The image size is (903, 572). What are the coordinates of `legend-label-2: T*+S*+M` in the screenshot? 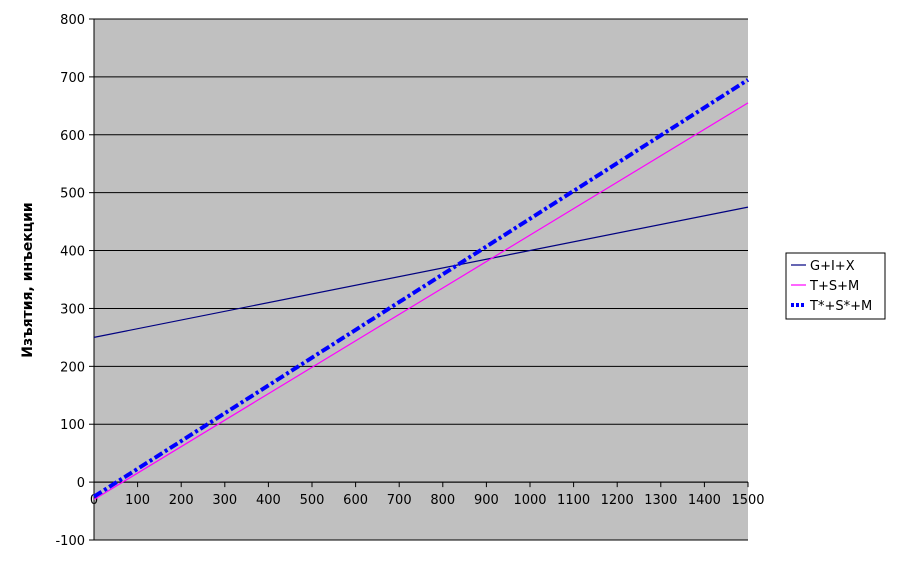 It's located at (840, 306).